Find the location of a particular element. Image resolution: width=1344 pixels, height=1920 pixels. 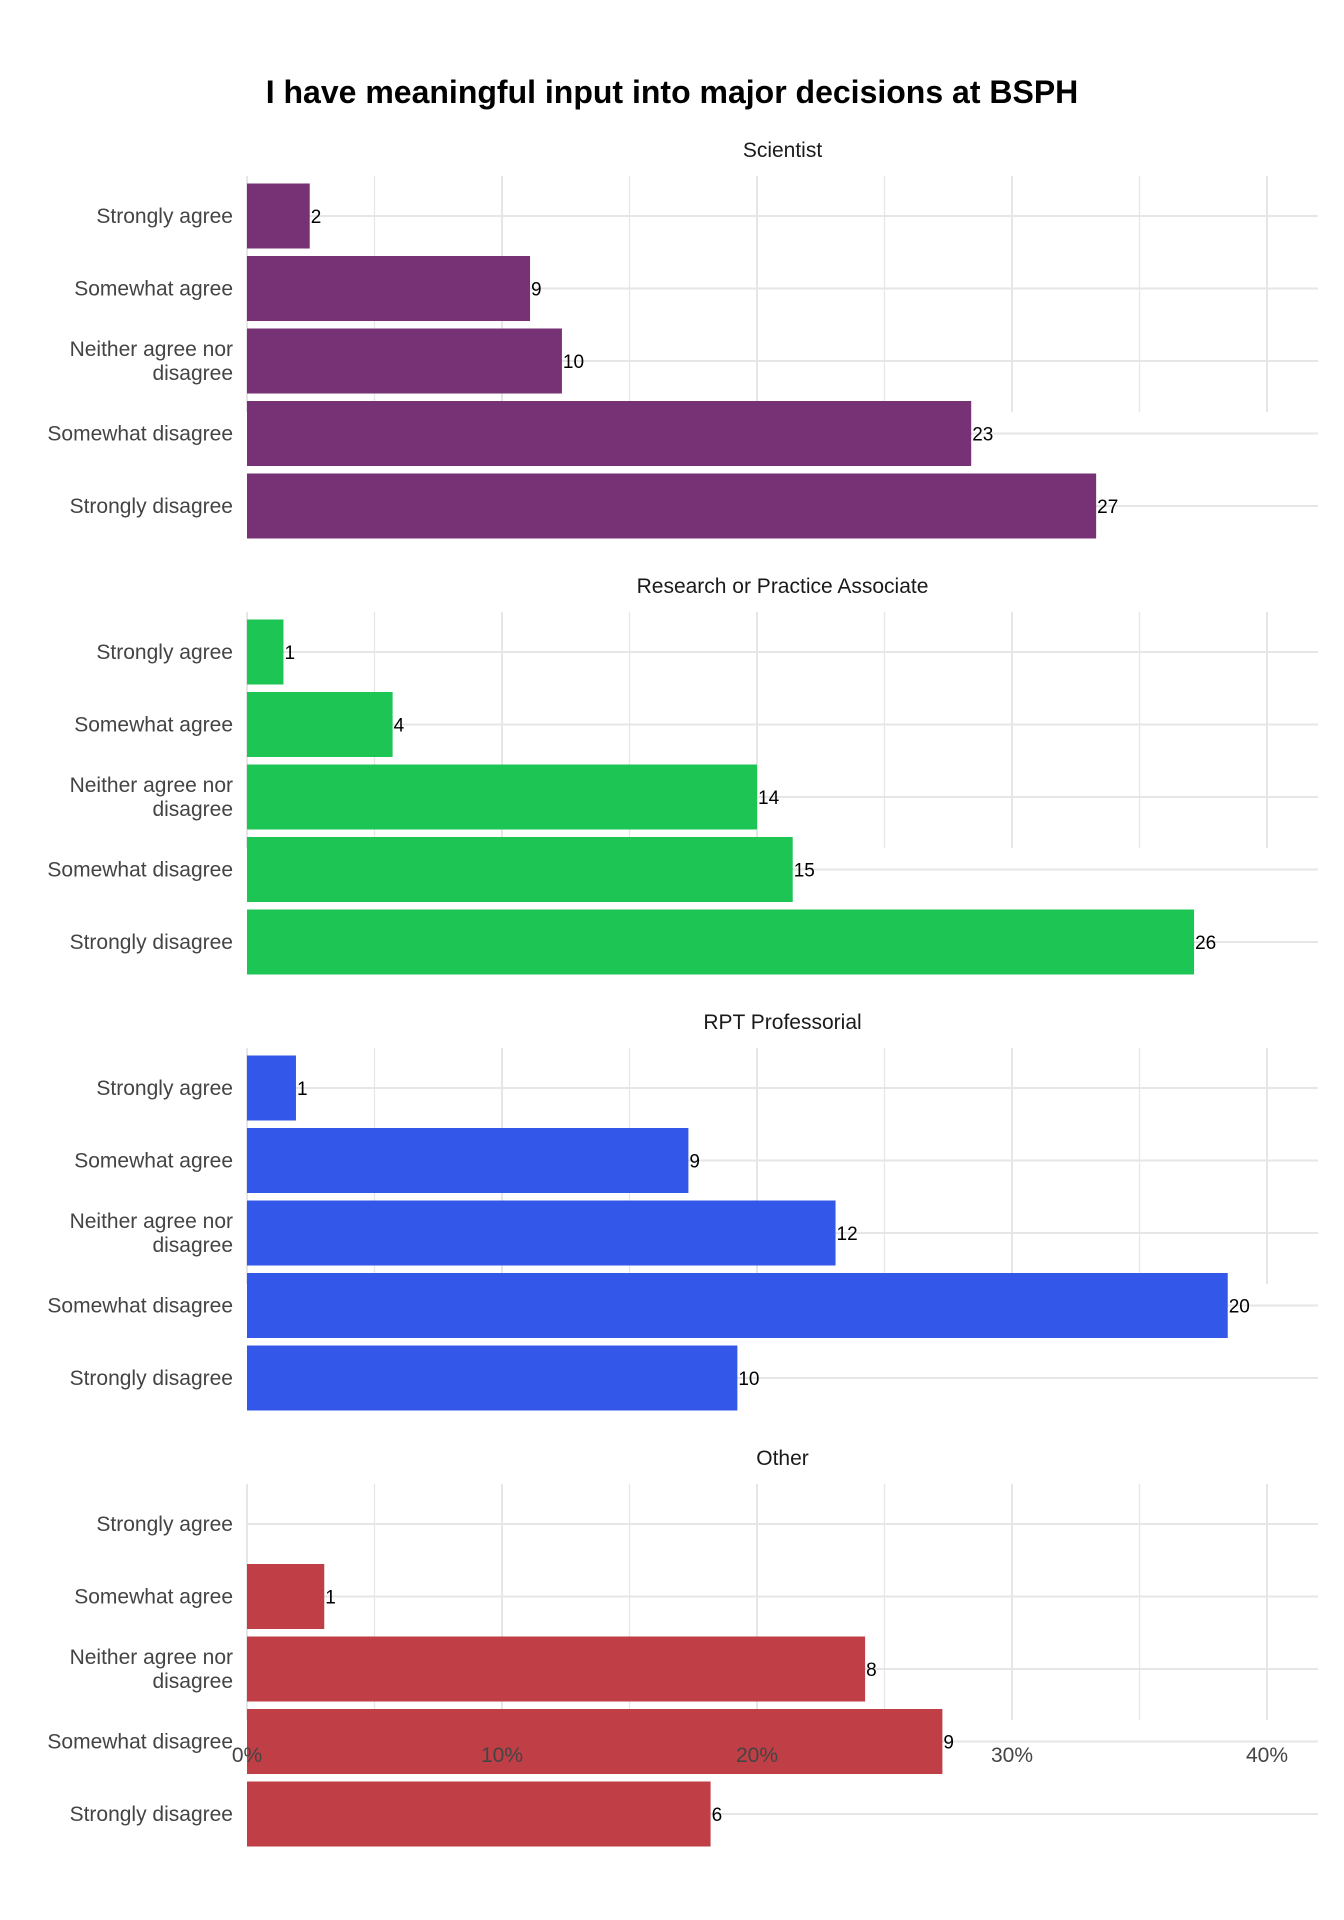

x-tick-label: 20% is located at coordinates (757, 1755).